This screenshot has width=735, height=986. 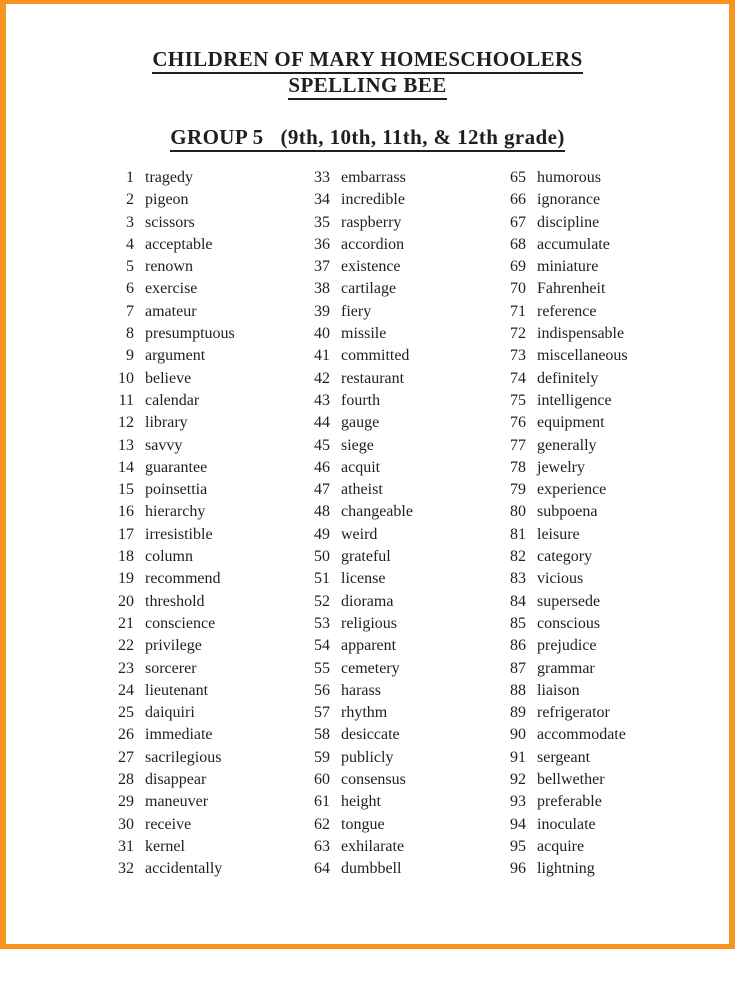 I want to click on word-number: 7, so click(x=130, y=311).